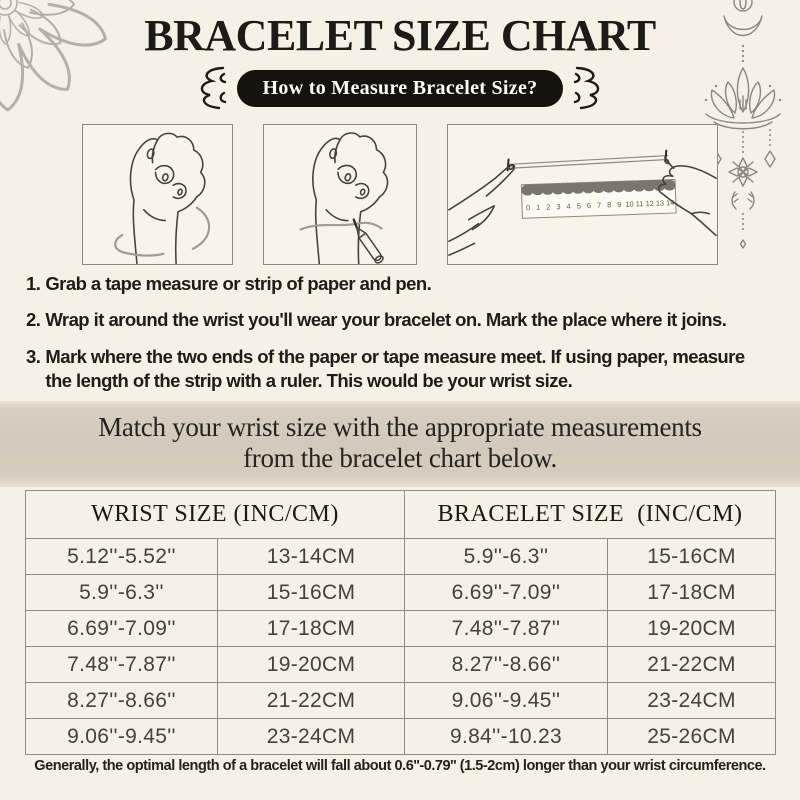  What do you see at coordinates (215, 514) in the screenshot?
I see `wrist-size-header: WRIST SIZE (INC/CM)` at bounding box center [215, 514].